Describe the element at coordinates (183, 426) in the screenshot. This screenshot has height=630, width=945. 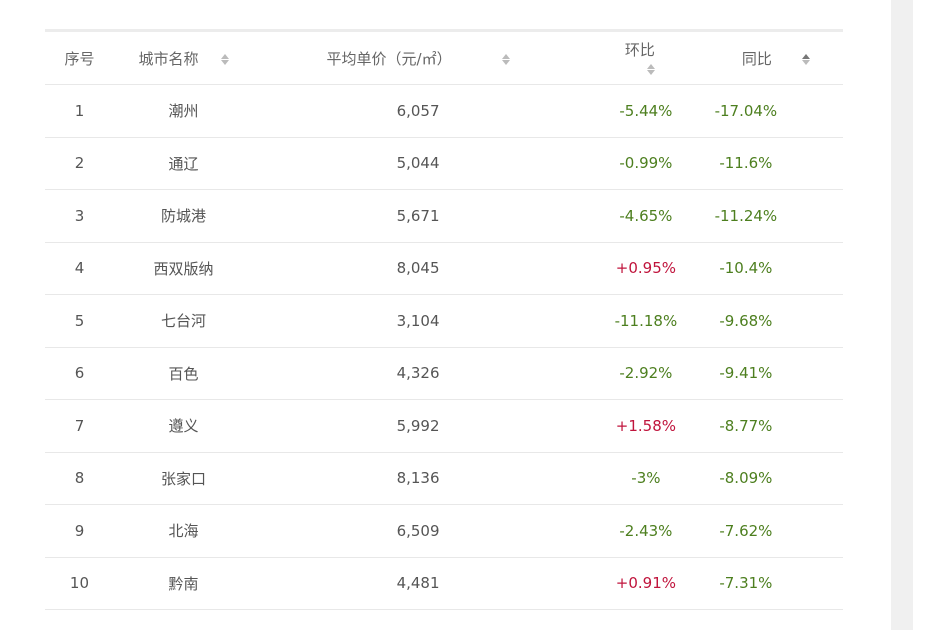
I see `cell-city: 遵义` at that location.